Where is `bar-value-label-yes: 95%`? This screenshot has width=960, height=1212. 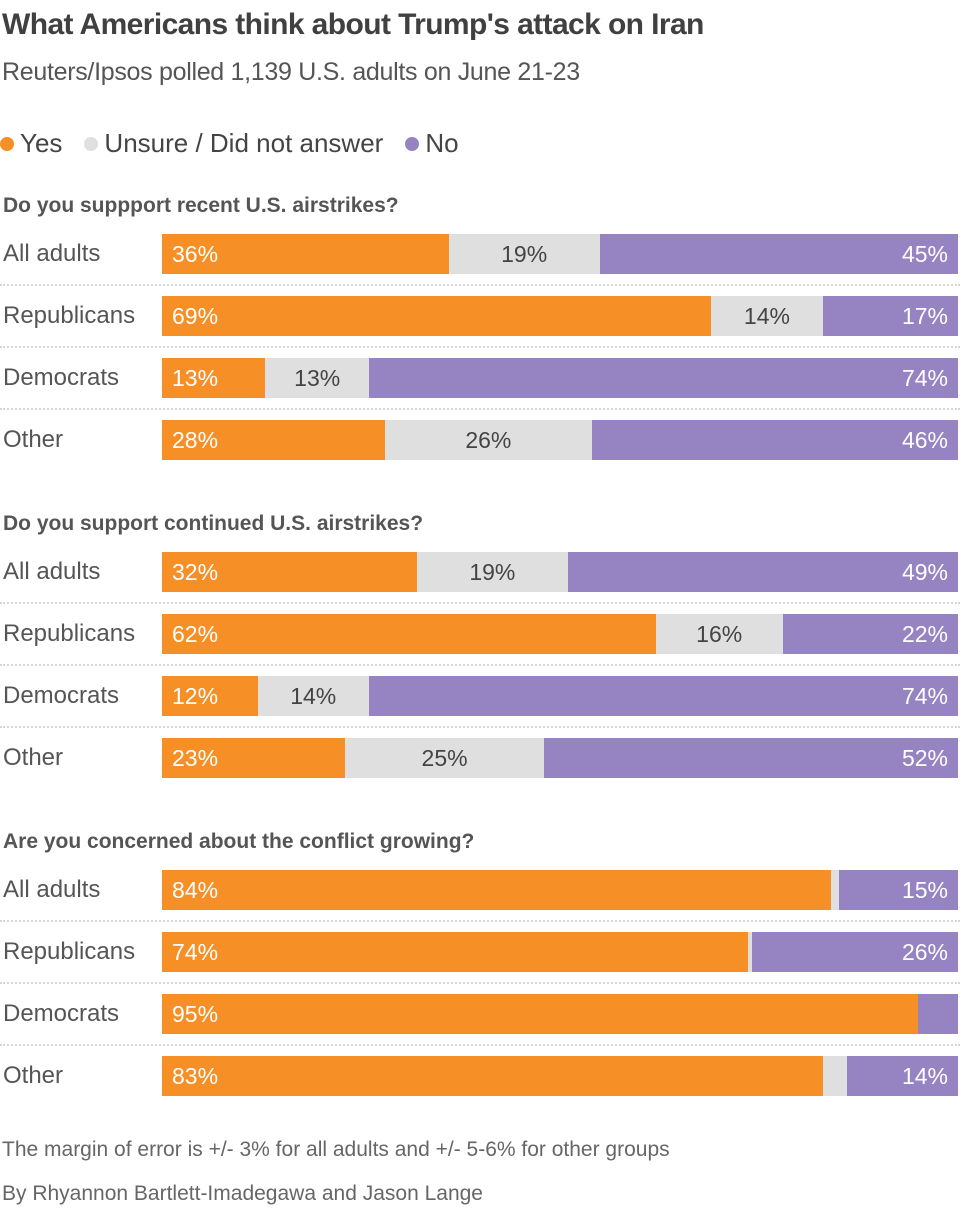 bar-value-label-yes: 95% is located at coordinates (195, 1014).